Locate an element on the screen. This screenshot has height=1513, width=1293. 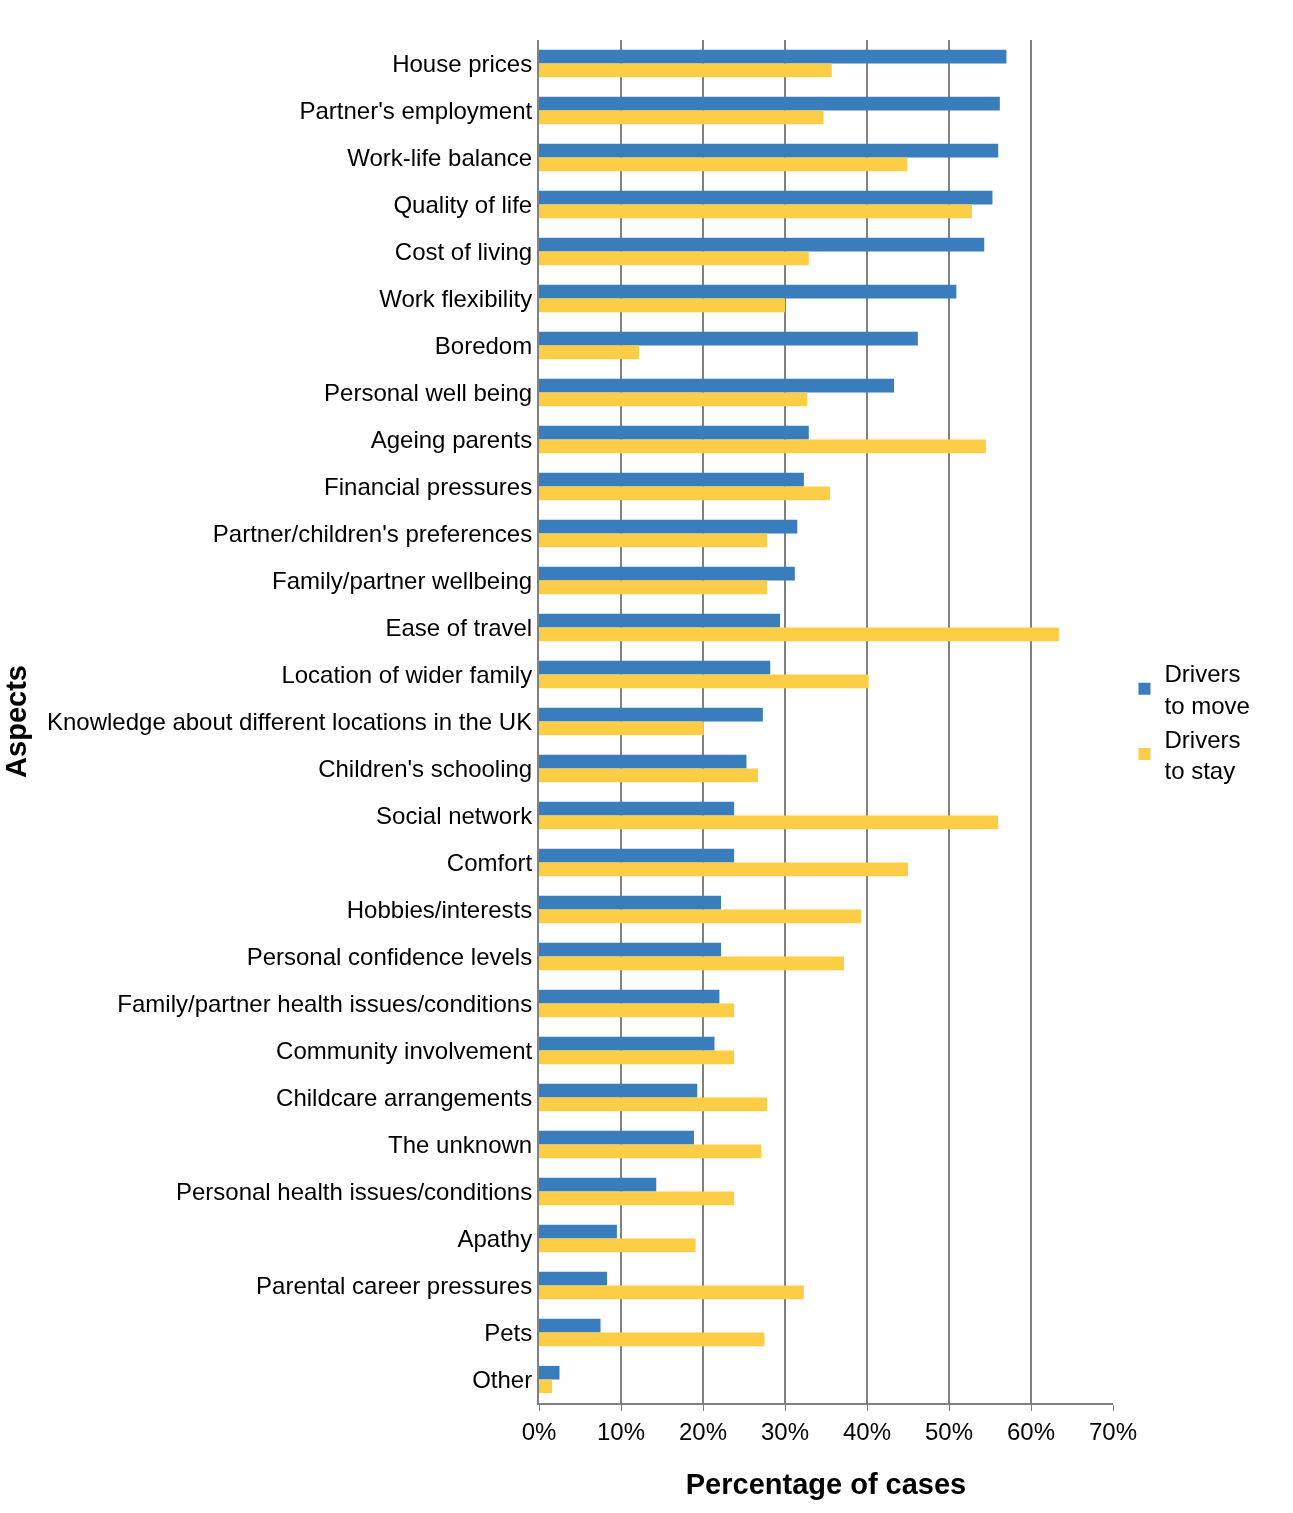
y-tick-label: Personal confidence levels is located at coordinates (389, 956).